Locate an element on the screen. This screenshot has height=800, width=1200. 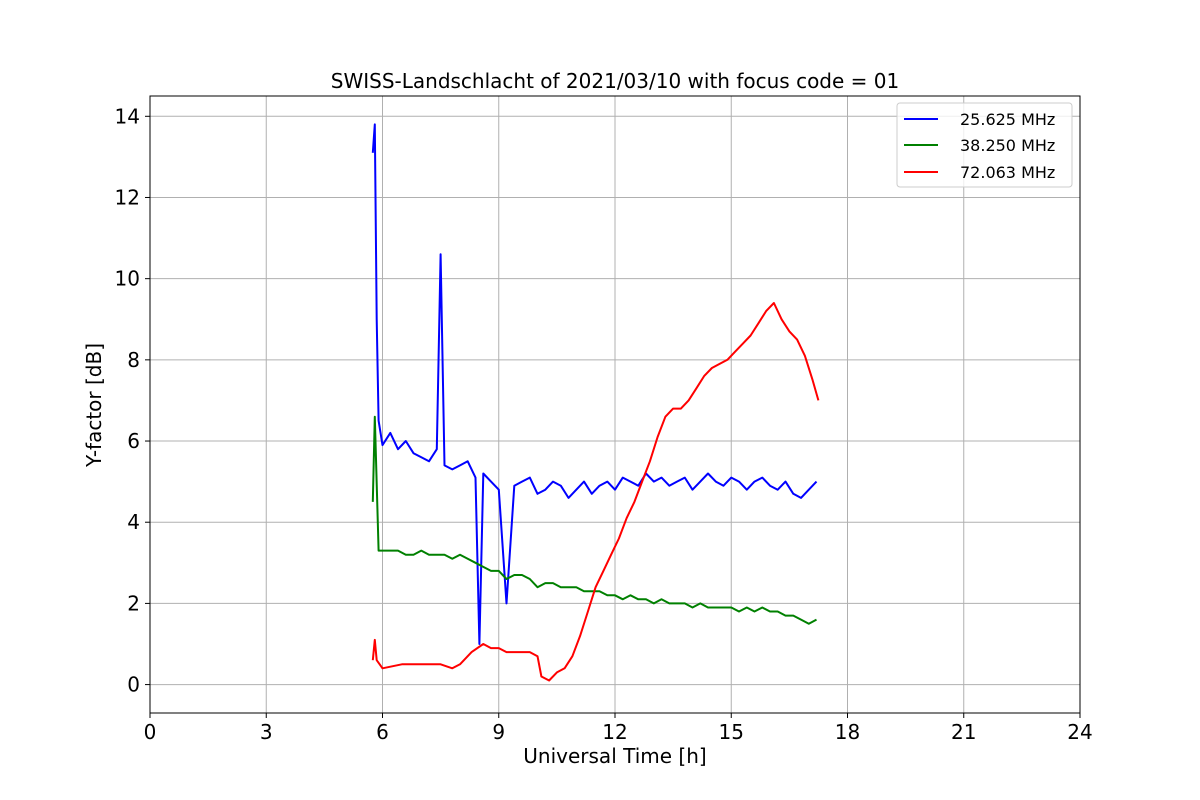
x-axis-label: Universal Time [h] is located at coordinates (614, 756).